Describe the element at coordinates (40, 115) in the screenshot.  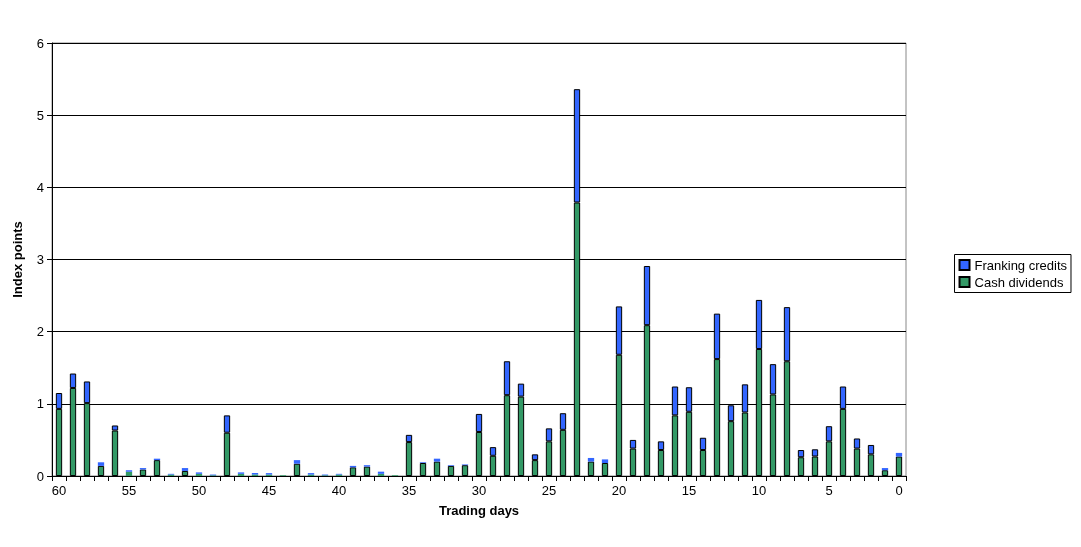
I see `y-tick-label: 5` at that location.